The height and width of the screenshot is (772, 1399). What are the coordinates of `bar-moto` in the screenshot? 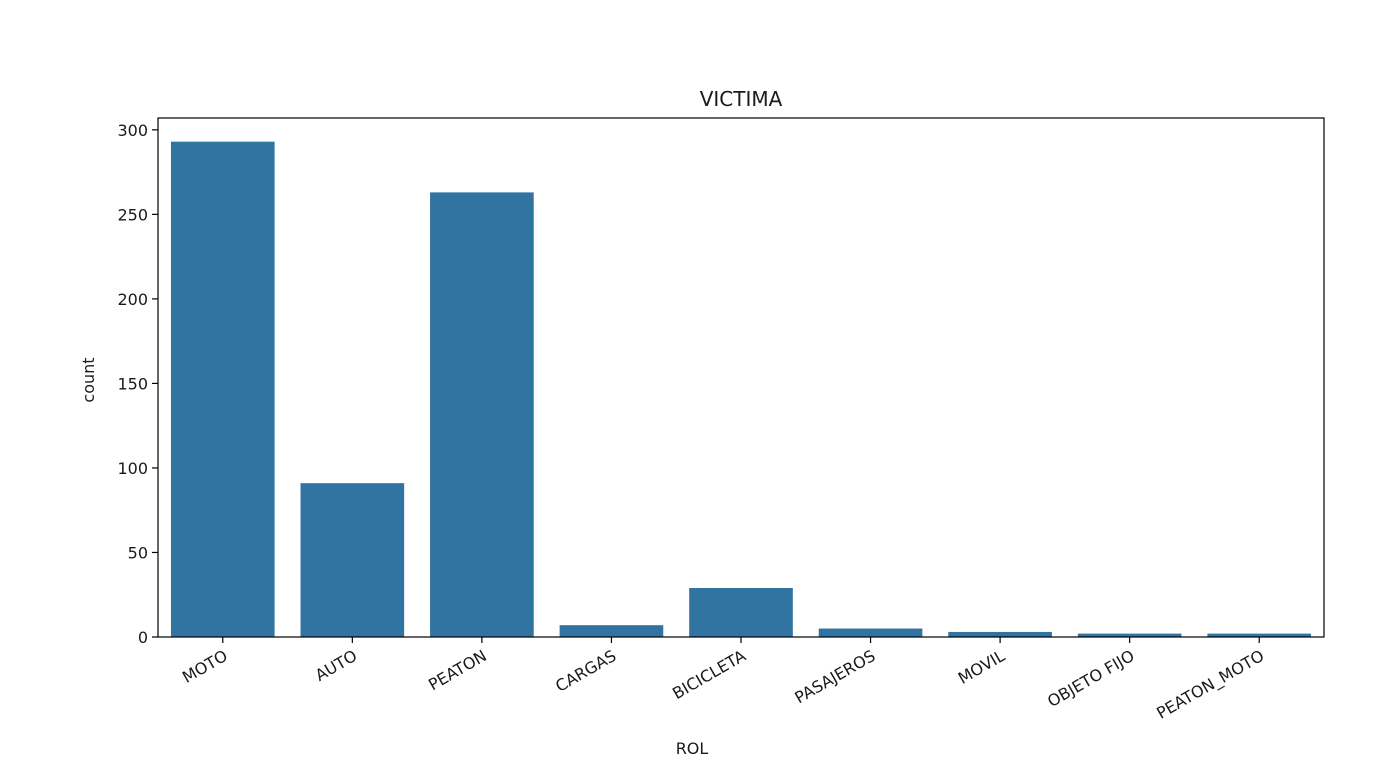 It's located at (222, 389).